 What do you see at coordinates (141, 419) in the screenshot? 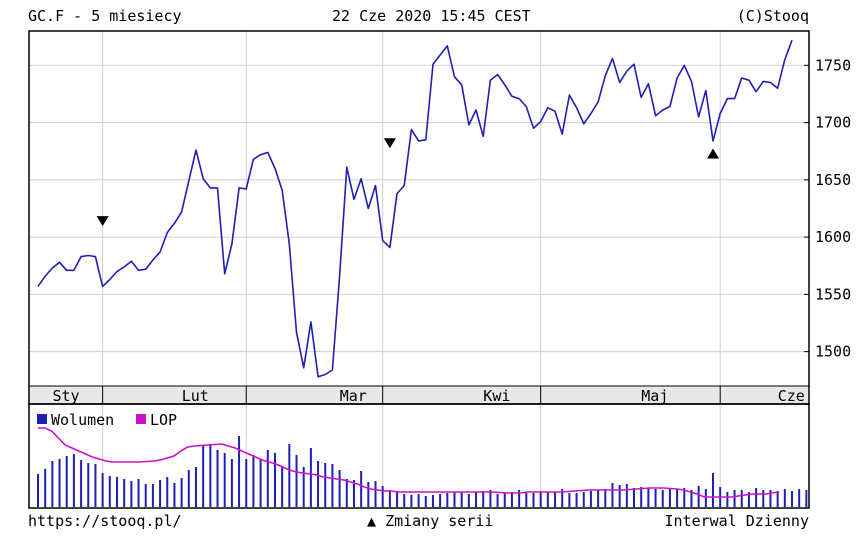
I see `legend-swatch-lop` at bounding box center [141, 419].